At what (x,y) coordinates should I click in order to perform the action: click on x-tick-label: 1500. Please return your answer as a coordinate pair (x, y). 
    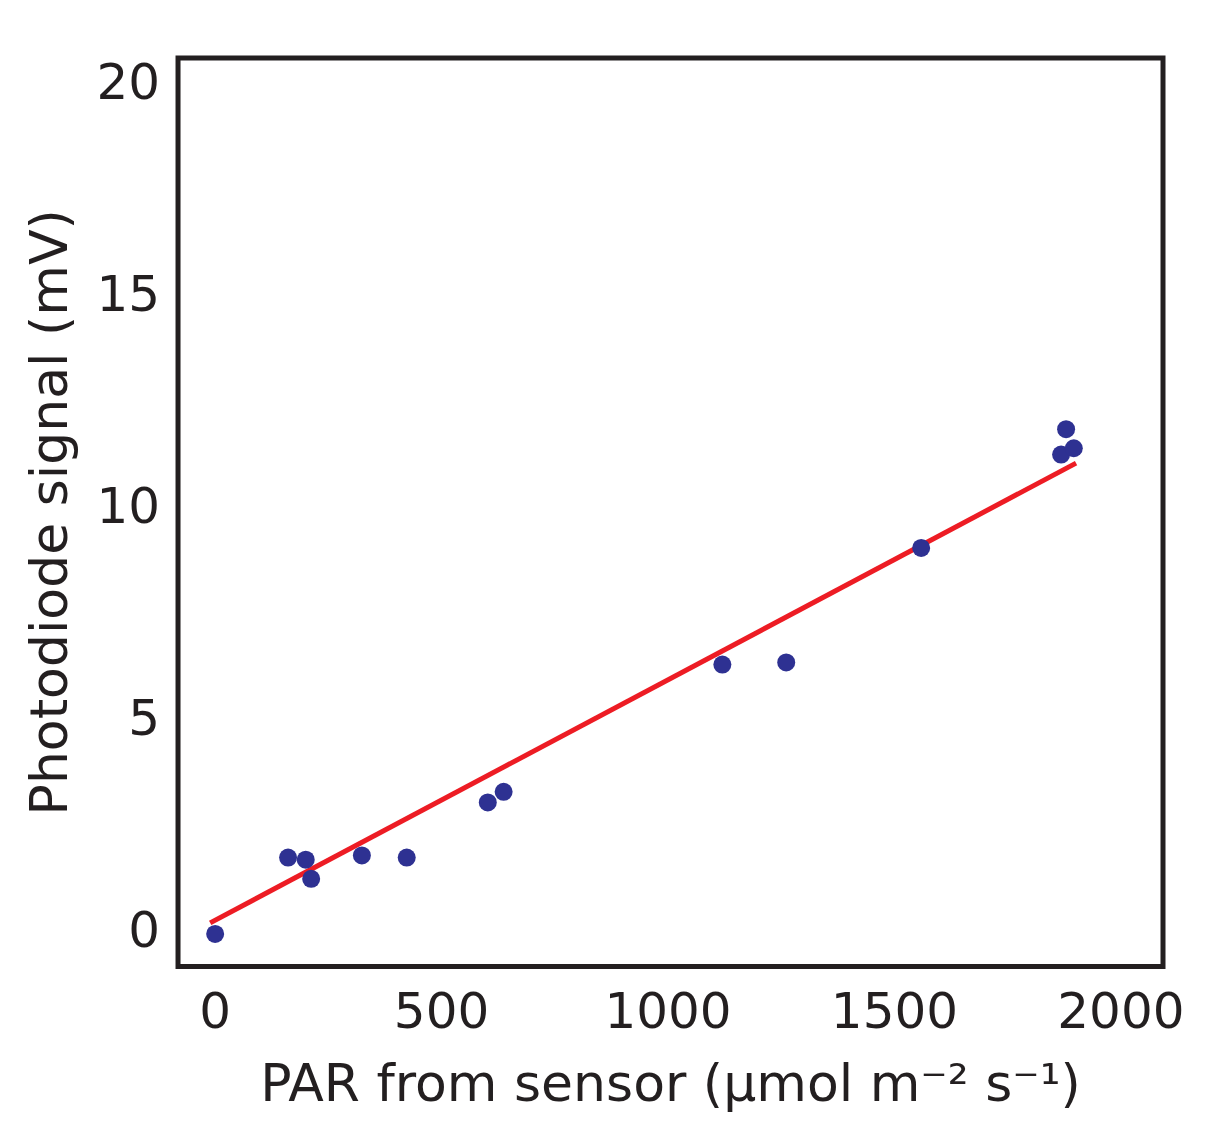
    Looking at the image, I should click on (894, 1010).